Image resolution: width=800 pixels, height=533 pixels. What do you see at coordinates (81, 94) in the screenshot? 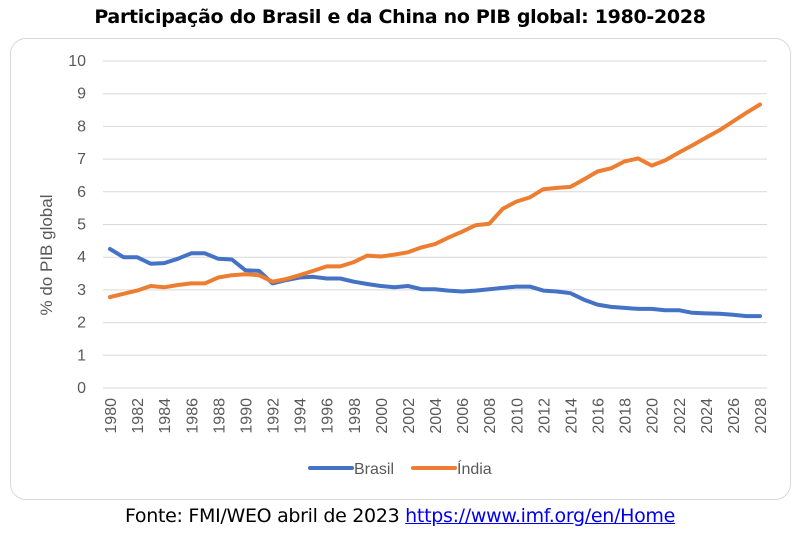
I see `y-tick-label: 9` at bounding box center [81, 94].